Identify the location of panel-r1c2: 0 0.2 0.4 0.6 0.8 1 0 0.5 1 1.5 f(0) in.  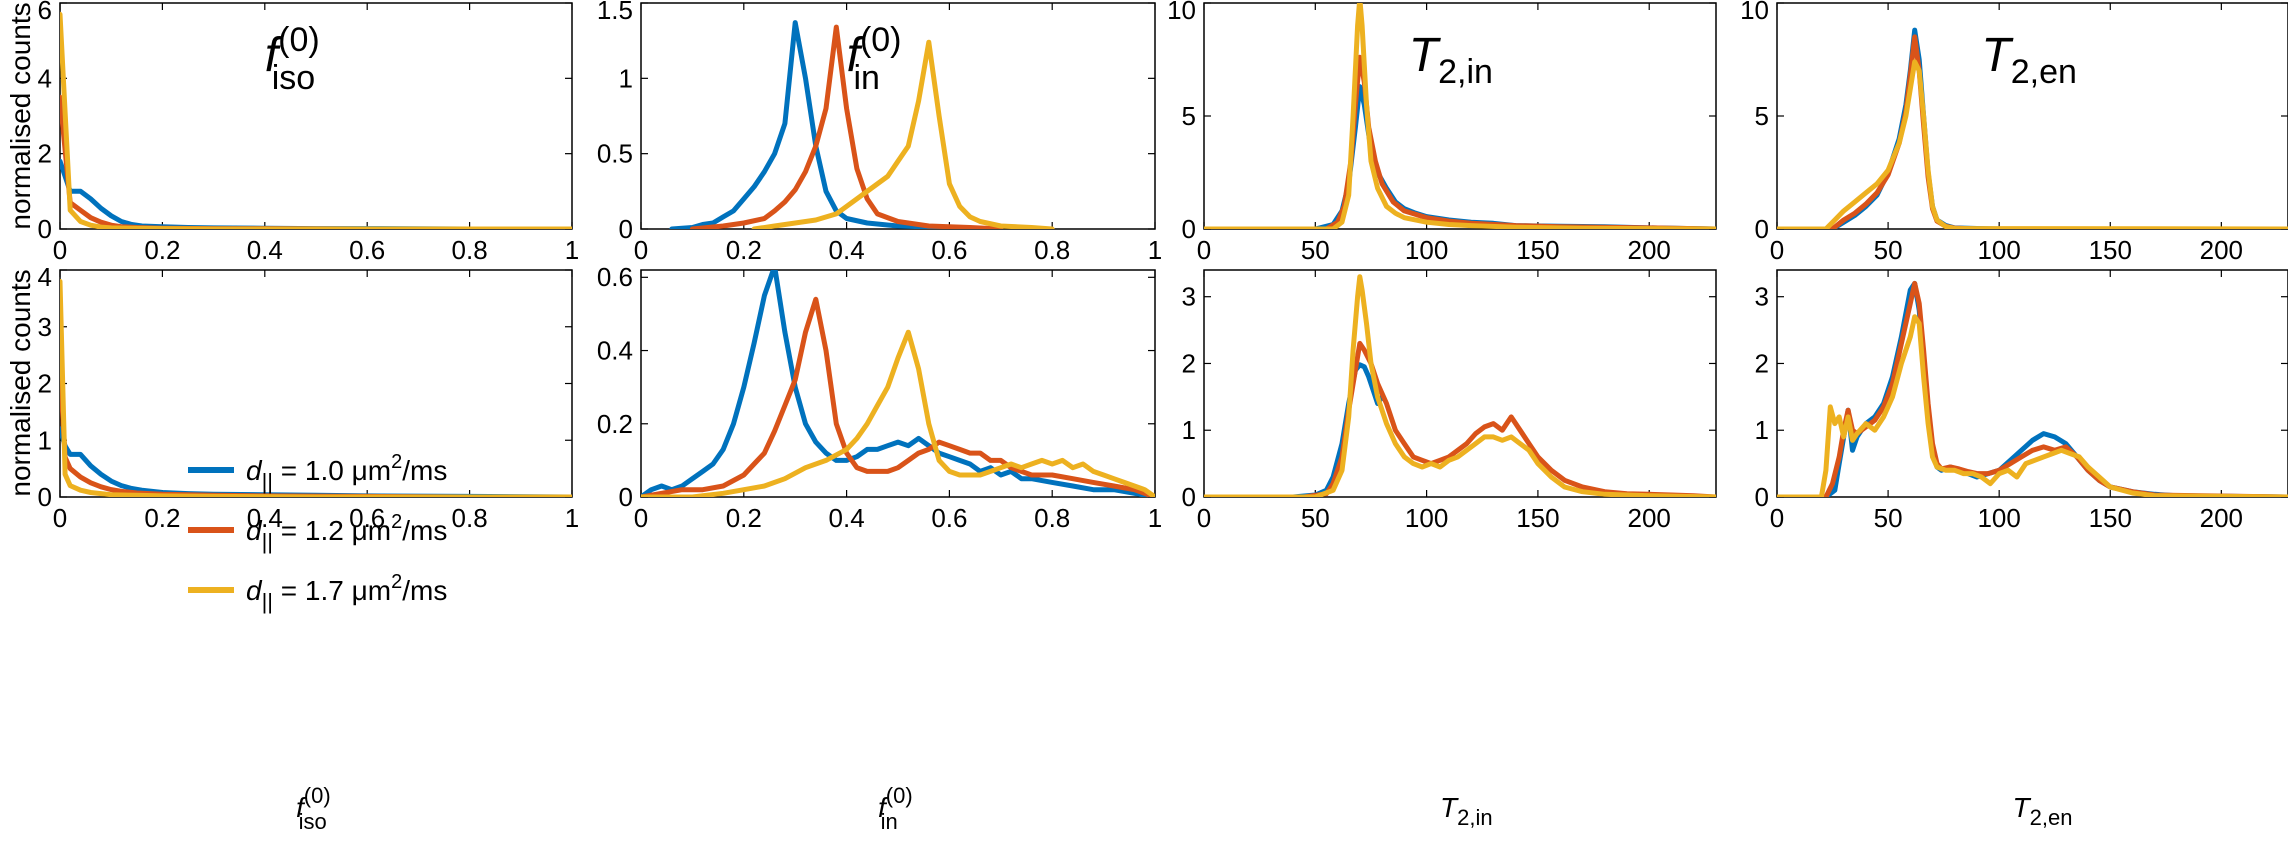
(879, 132).